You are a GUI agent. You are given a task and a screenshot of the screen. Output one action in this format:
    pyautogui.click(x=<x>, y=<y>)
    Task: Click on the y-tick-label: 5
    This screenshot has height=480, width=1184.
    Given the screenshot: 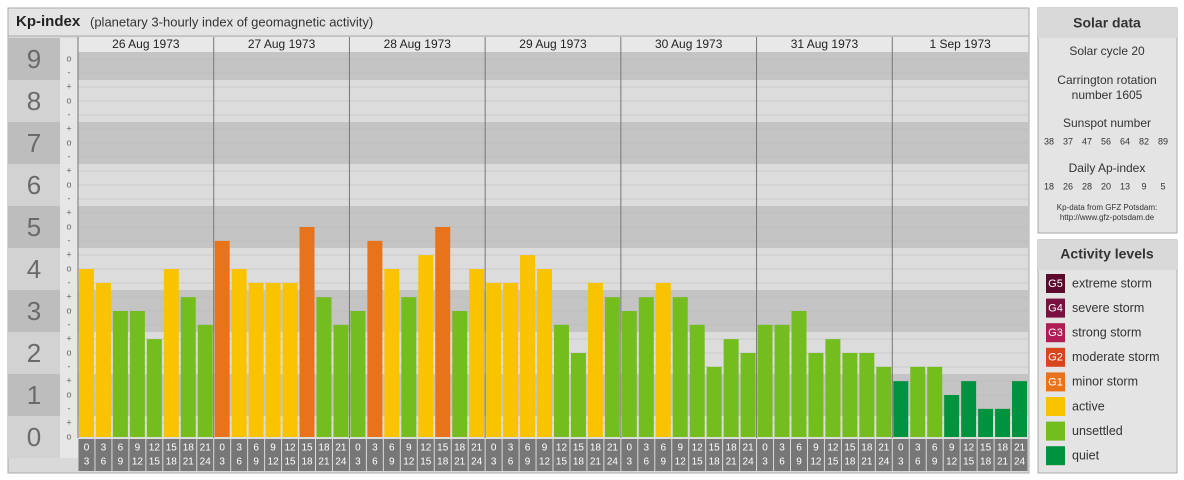 What is the action you would take?
    pyautogui.click(x=34, y=227)
    